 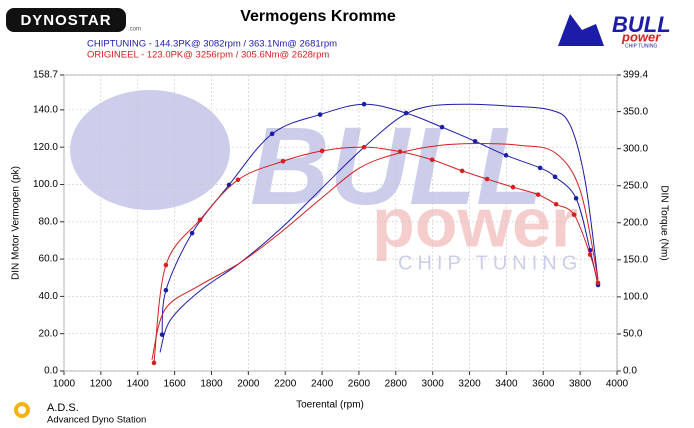 I want to click on chip-tuning-logo: CHIP TUNING, so click(x=641, y=46).